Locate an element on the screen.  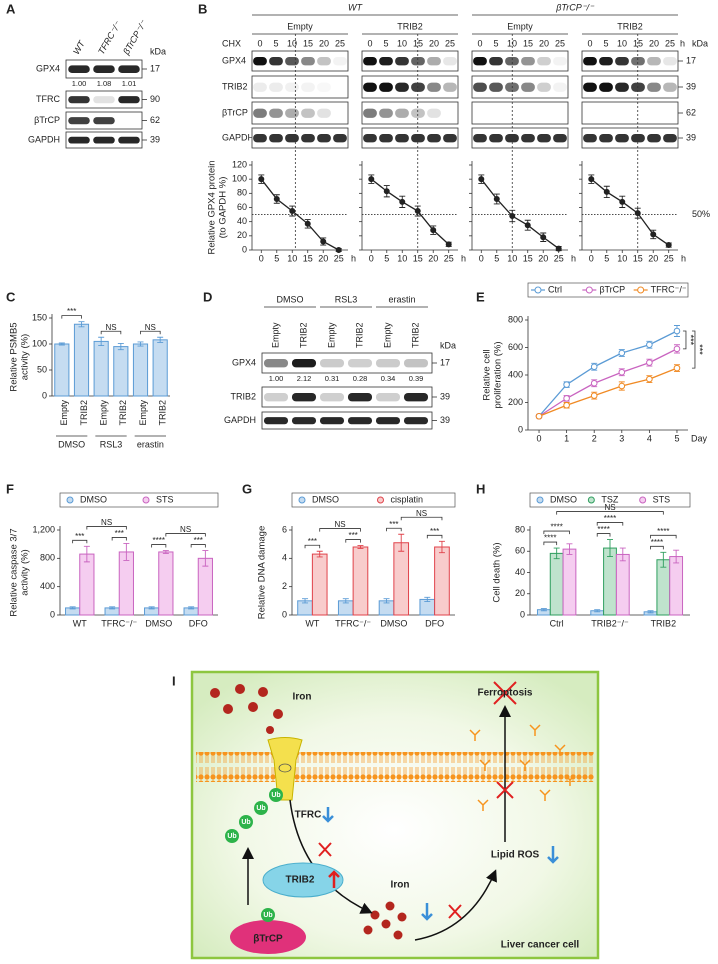
row-label: GPX4 is located at coordinates (48, 68).